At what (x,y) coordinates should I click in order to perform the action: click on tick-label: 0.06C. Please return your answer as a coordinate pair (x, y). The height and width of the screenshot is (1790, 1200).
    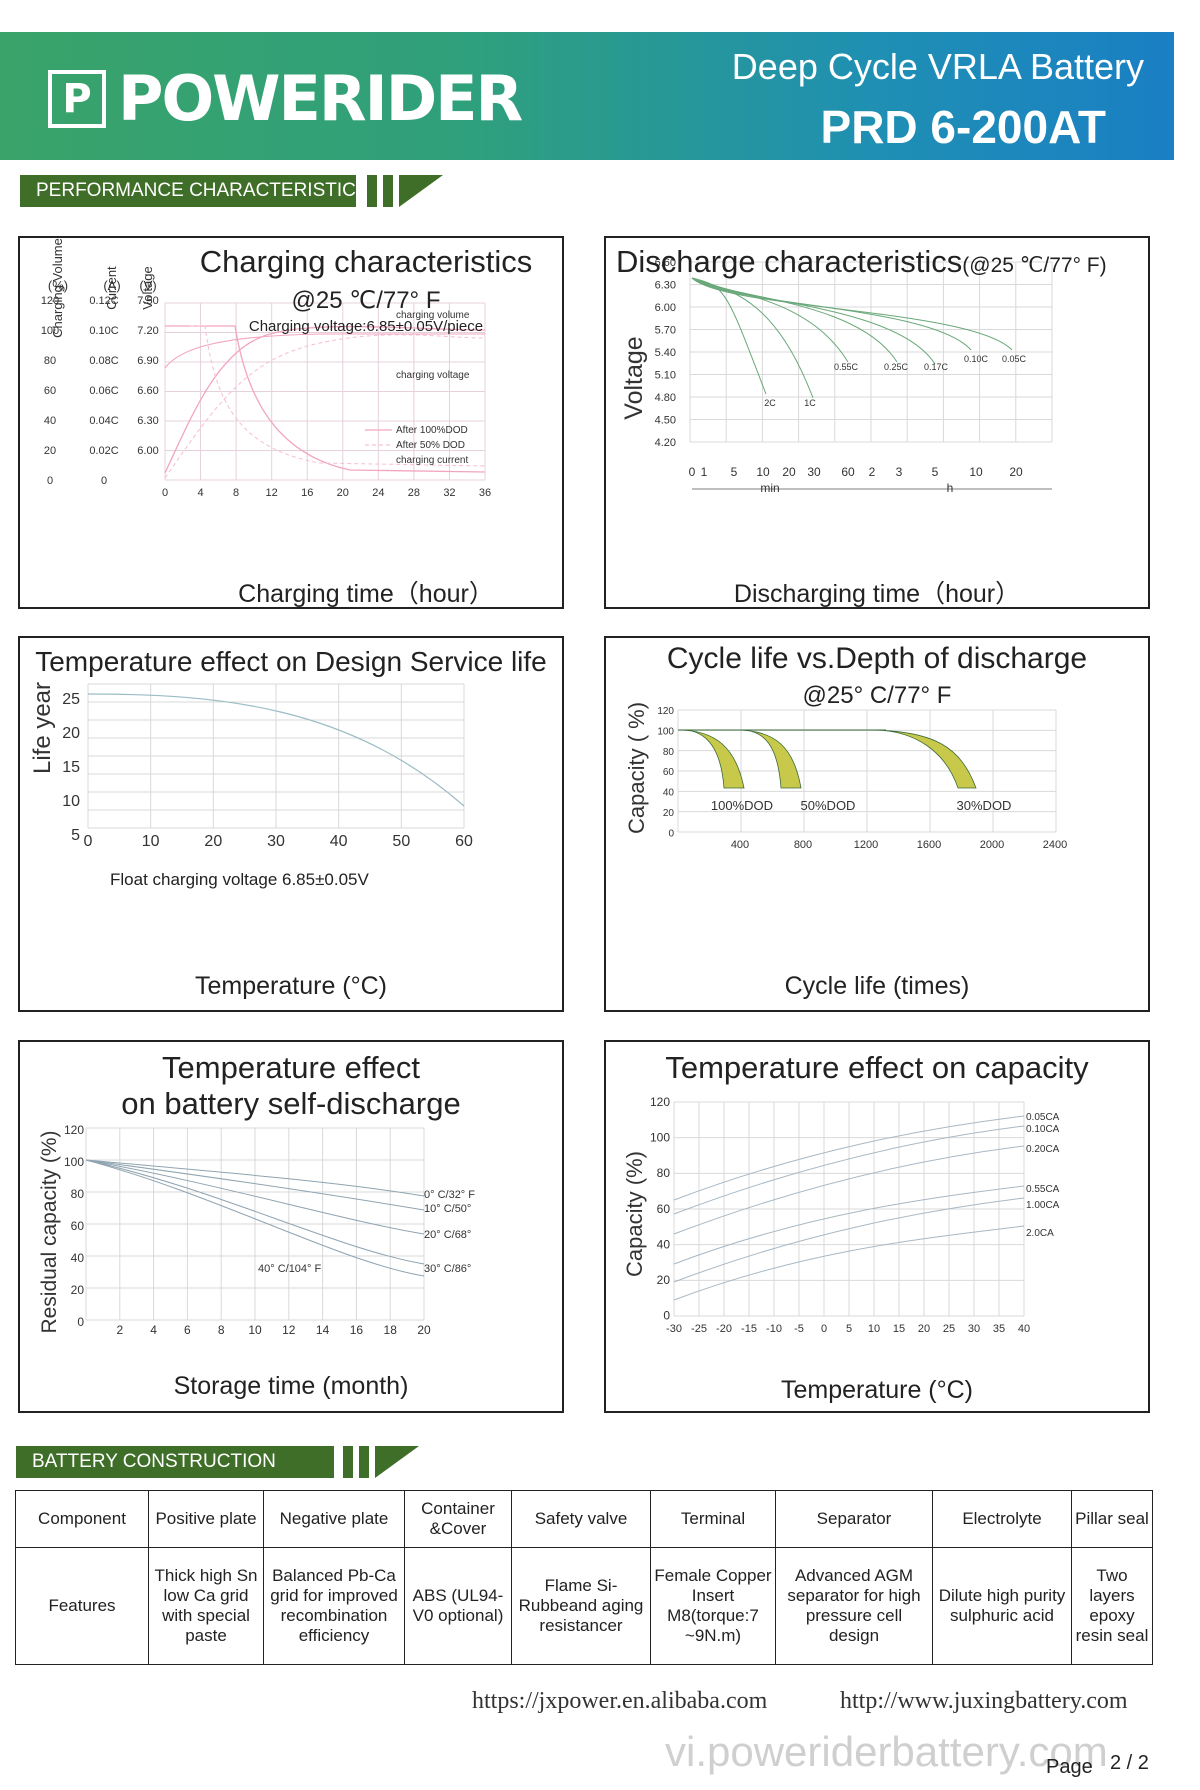
    Looking at the image, I should click on (103, 391).